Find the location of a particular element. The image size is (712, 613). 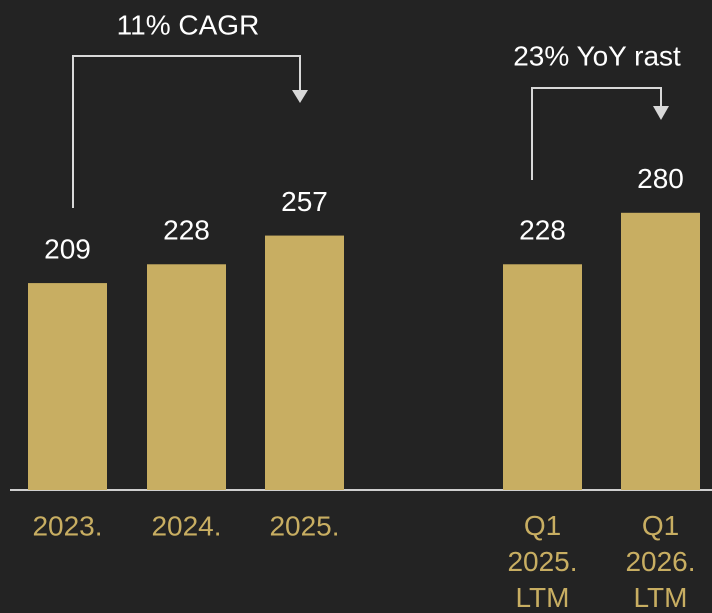

x-tick-label-line: 2026. is located at coordinates (660, 561).